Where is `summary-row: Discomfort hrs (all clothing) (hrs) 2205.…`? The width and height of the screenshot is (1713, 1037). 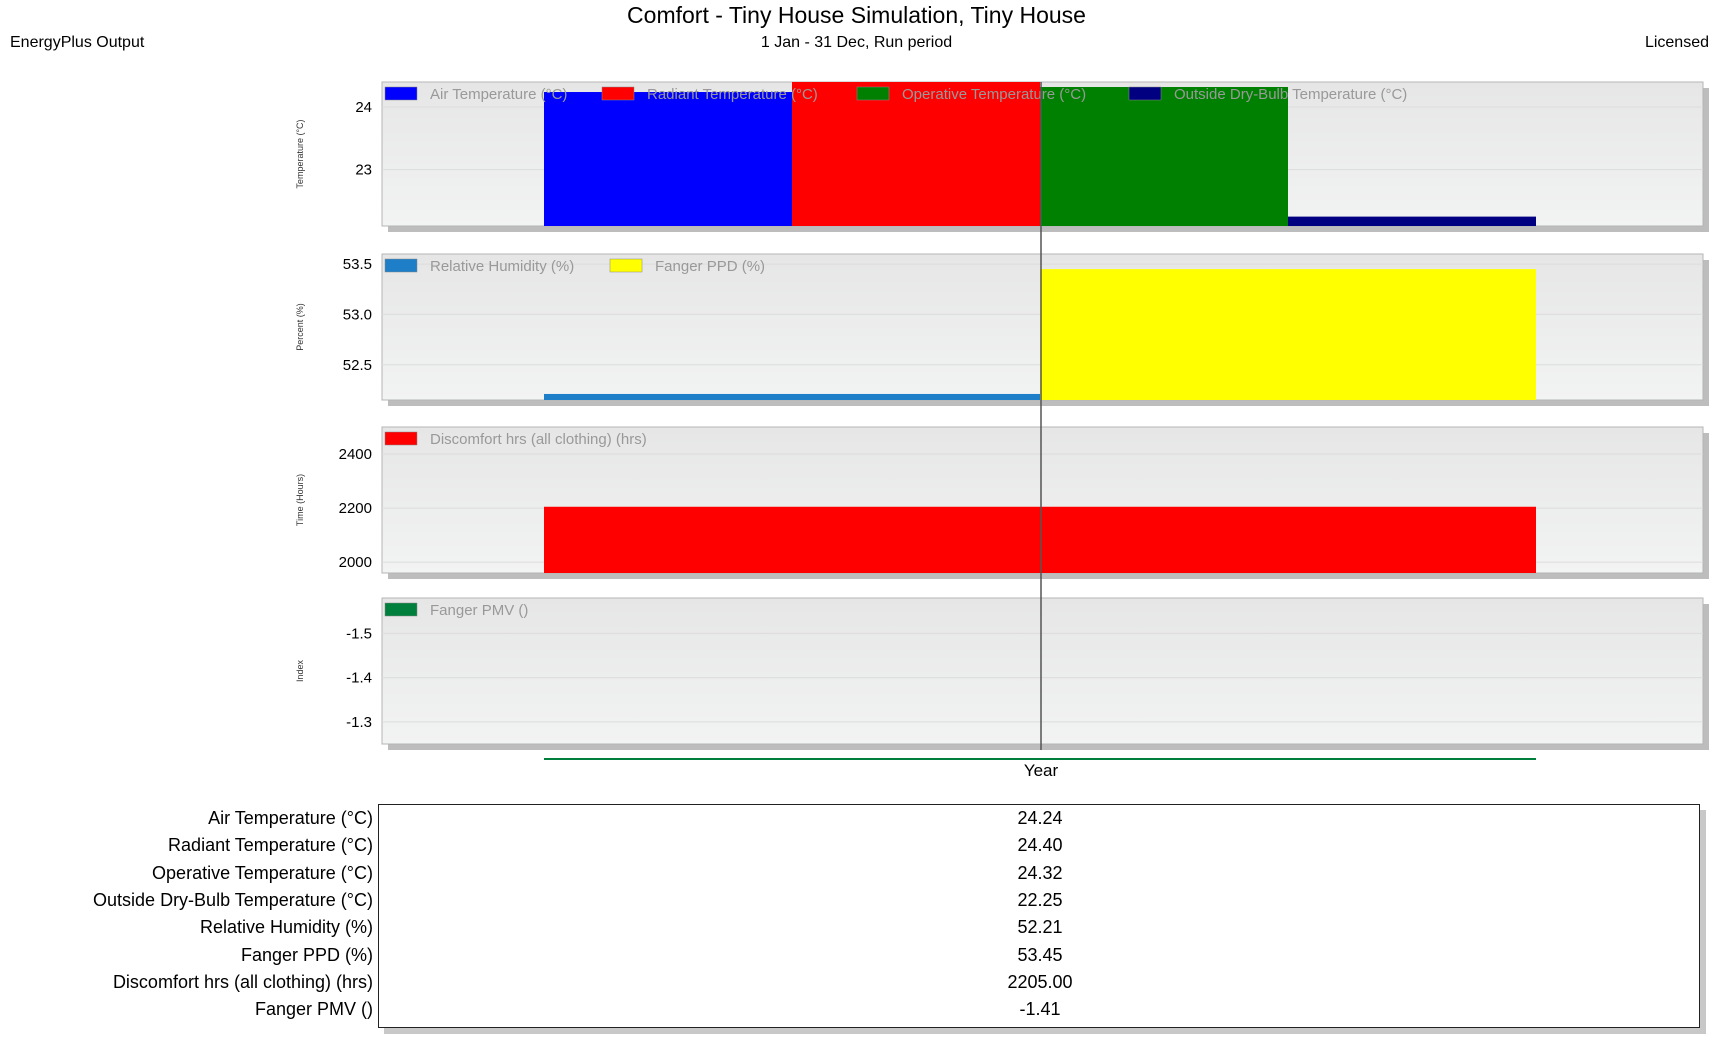
summary-row: Discomfort hrs (all clothing) (hrs) 2205.… is located at coordinates (856, 985).